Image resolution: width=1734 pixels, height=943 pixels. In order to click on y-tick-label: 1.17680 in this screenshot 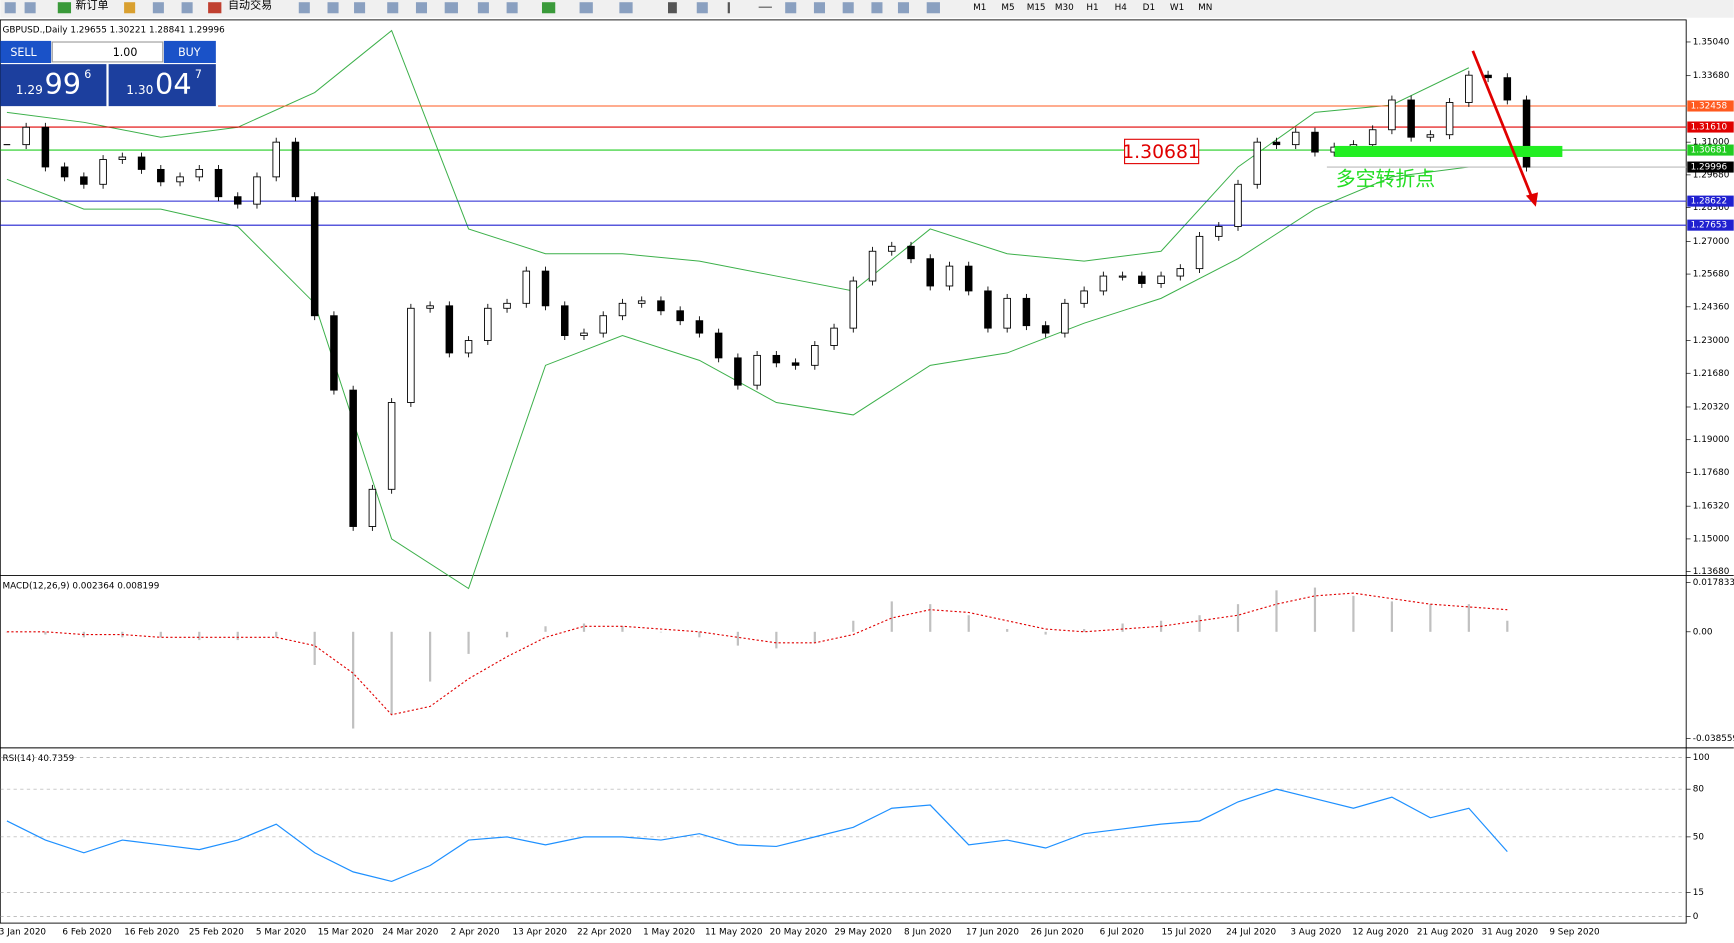, I will do `click(1711, 473)`.